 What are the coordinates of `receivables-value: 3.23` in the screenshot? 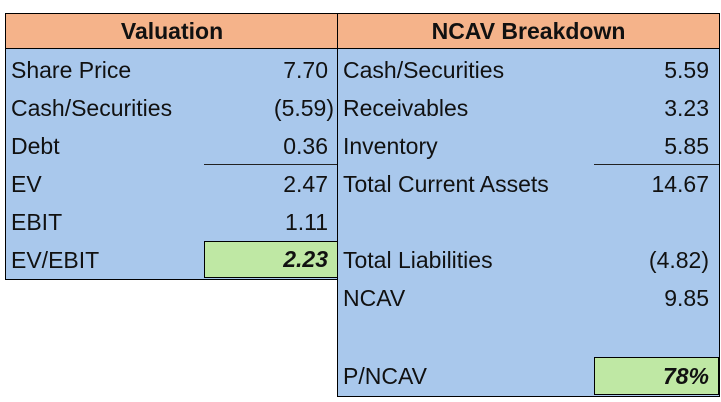 It's located at (686, 108).